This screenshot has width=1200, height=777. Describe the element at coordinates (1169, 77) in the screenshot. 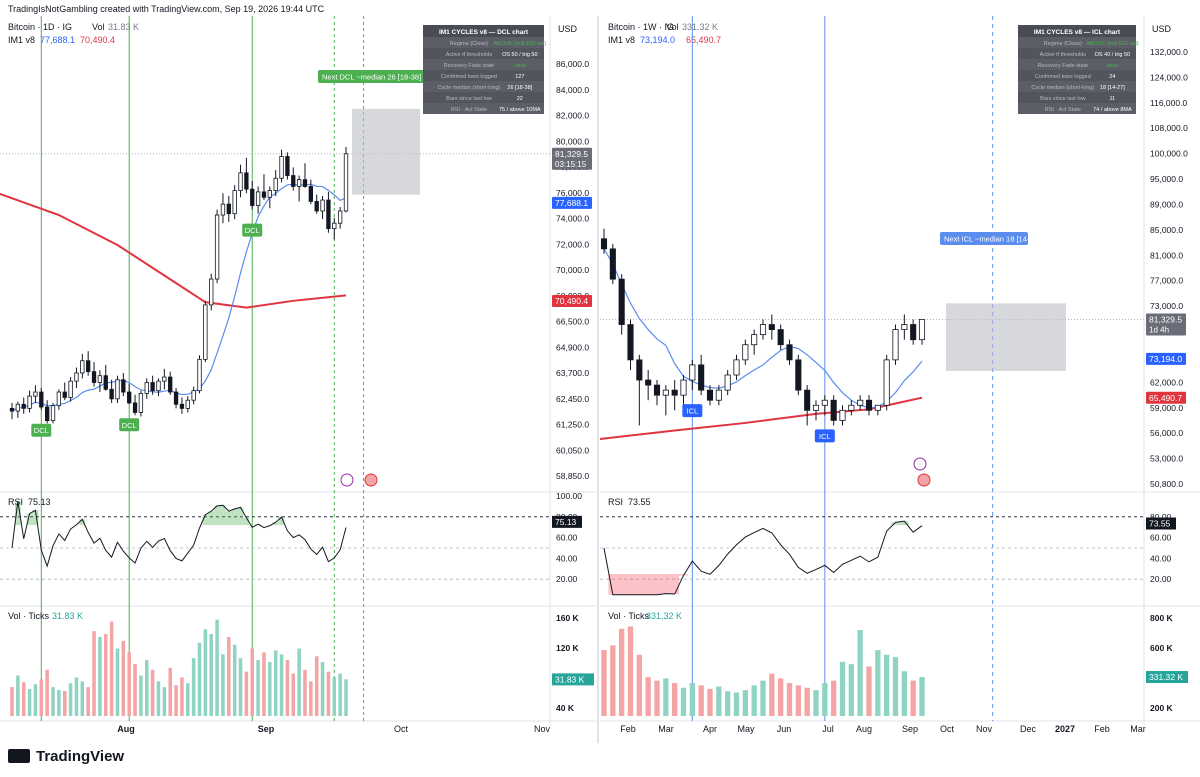

I see `price-tick-label: 124,000.0` at that location.